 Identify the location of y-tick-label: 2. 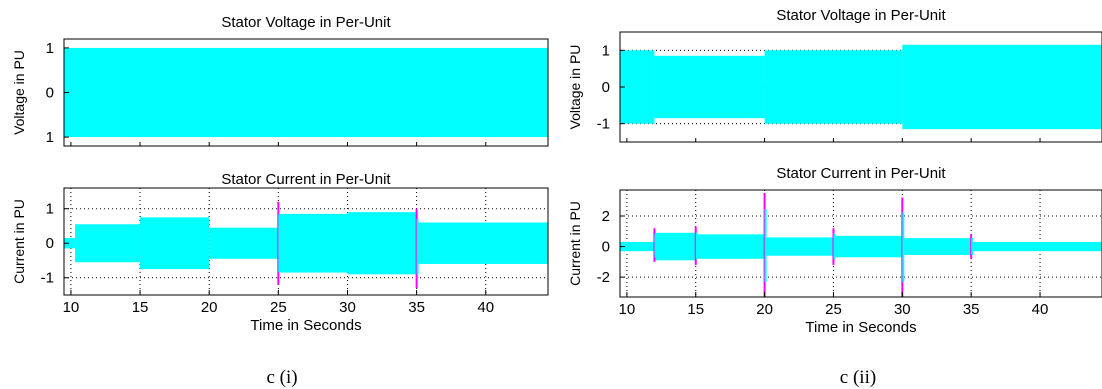
(606, 216).